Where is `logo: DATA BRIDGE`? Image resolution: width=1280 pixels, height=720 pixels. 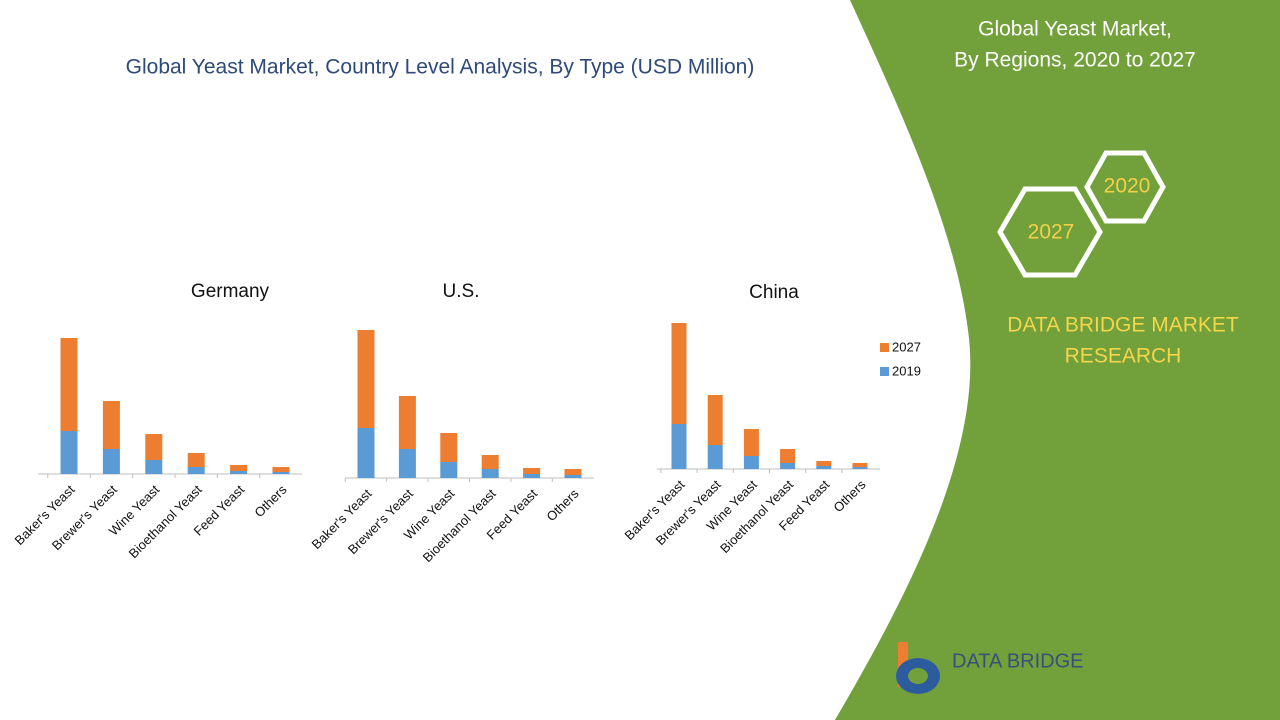 logo: DATA BRIDGE is located at coordinates (990, 668).